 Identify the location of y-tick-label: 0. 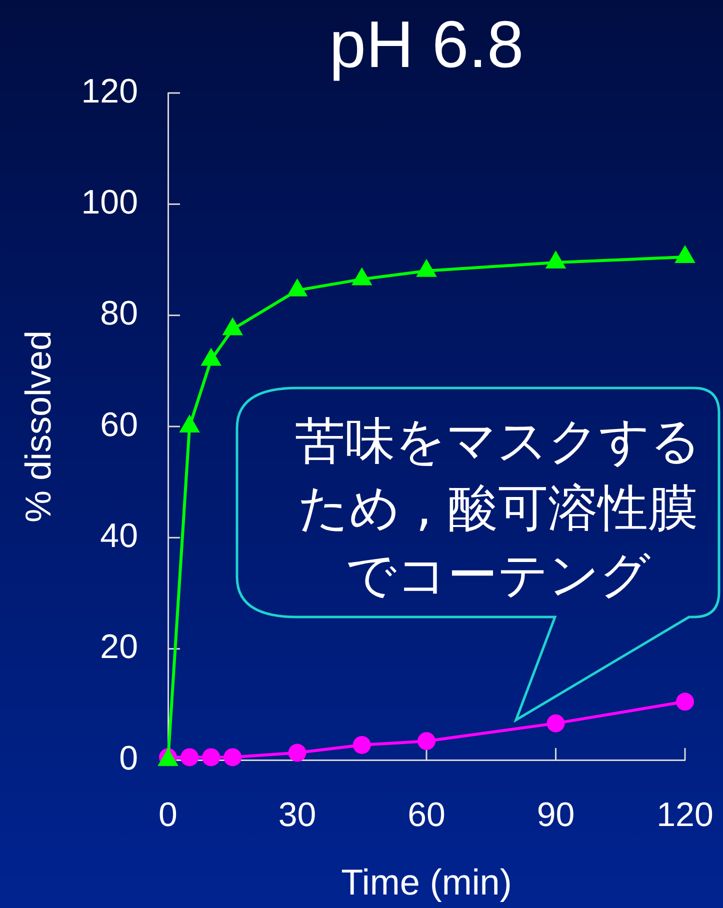
(128, 758).